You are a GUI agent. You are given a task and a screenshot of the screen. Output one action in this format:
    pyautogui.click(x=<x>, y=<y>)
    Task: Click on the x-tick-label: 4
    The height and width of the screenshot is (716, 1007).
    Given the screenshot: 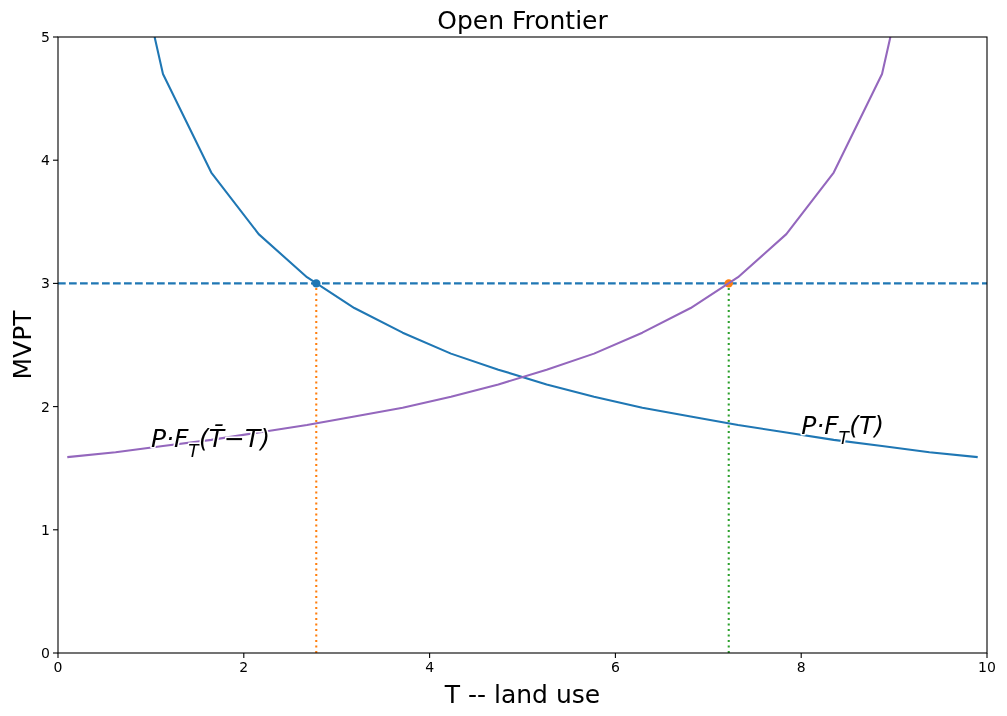 What is the action you would take?
    pyautogui.click(x=430, y=667)
    